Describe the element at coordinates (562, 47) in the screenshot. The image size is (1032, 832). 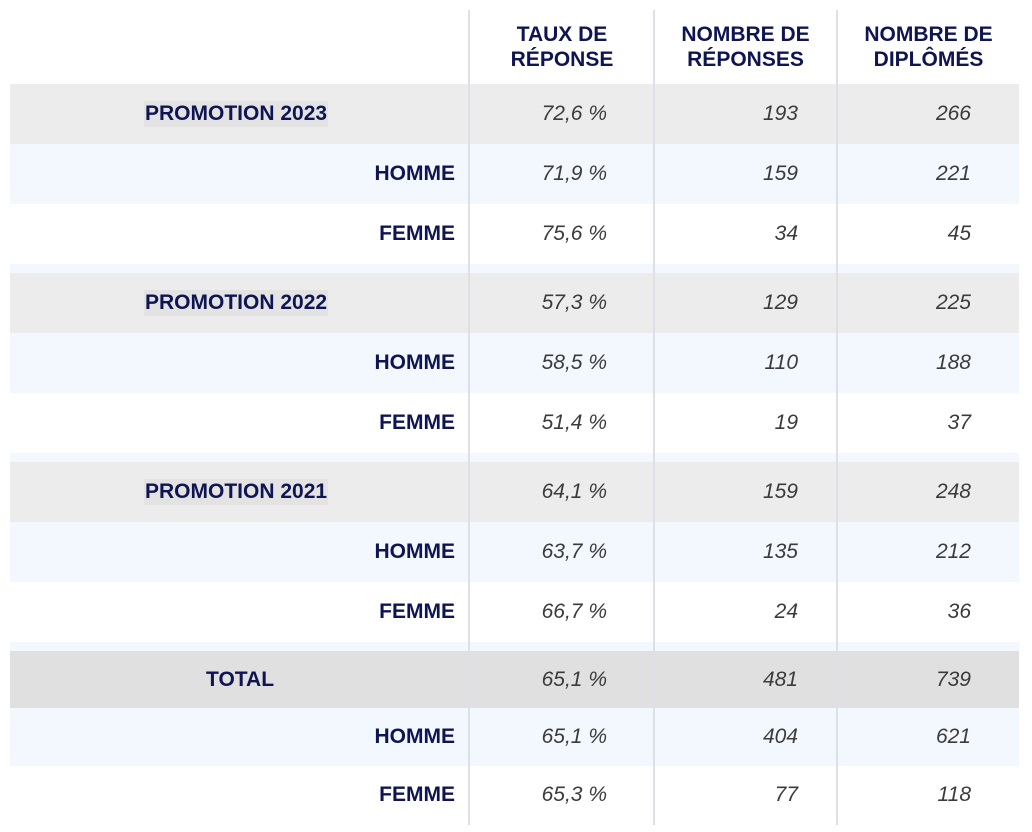
I see `column-header-response-rate: TAUX DE RÉPONSE` at that location.